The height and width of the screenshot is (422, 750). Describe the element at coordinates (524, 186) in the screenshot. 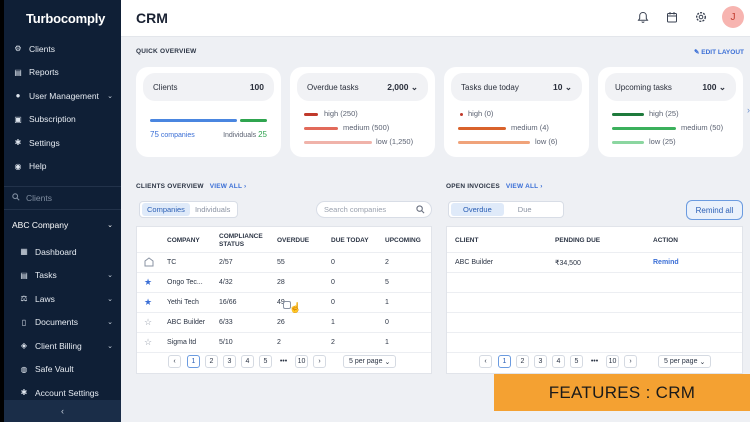

I see `invoices-view-all-link: VIEW ALL ›` at that location.